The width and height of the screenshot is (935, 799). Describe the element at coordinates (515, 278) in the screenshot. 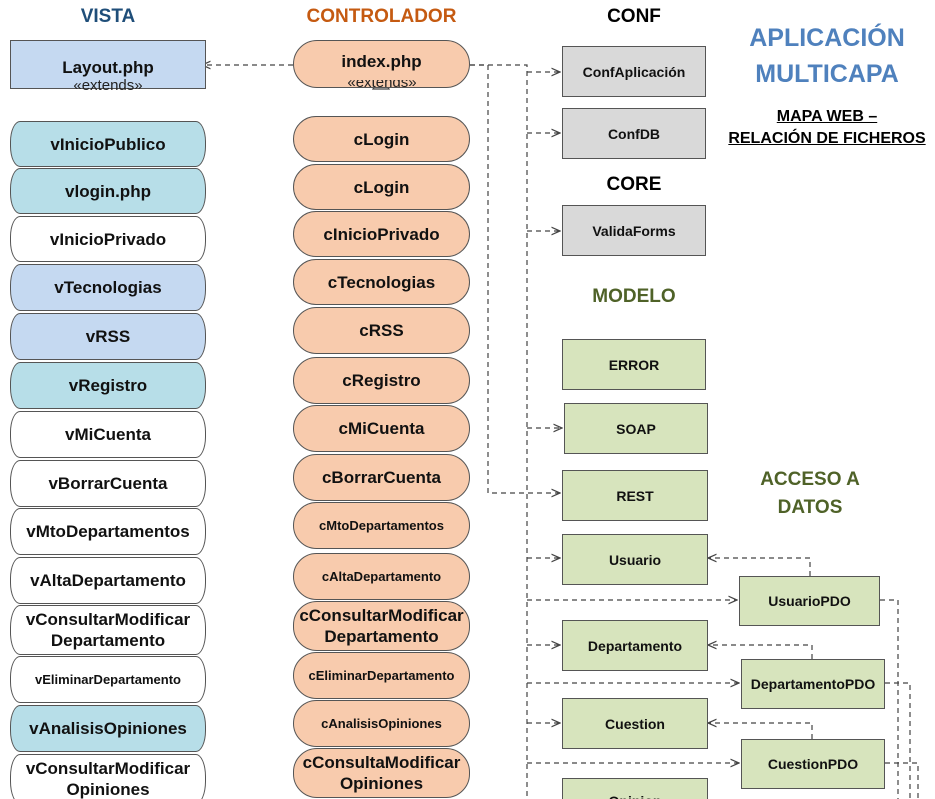

I see `link-index-rest` at that location.